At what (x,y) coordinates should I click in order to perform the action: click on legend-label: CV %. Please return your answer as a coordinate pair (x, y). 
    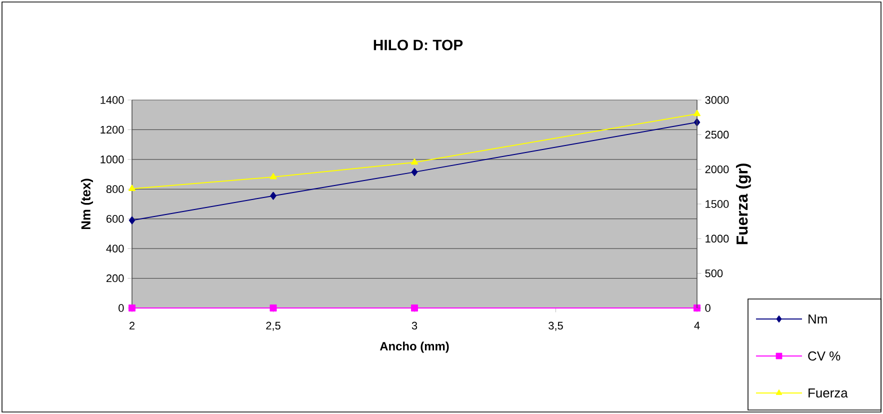
    Looking at the image, I should click on (824, 356).